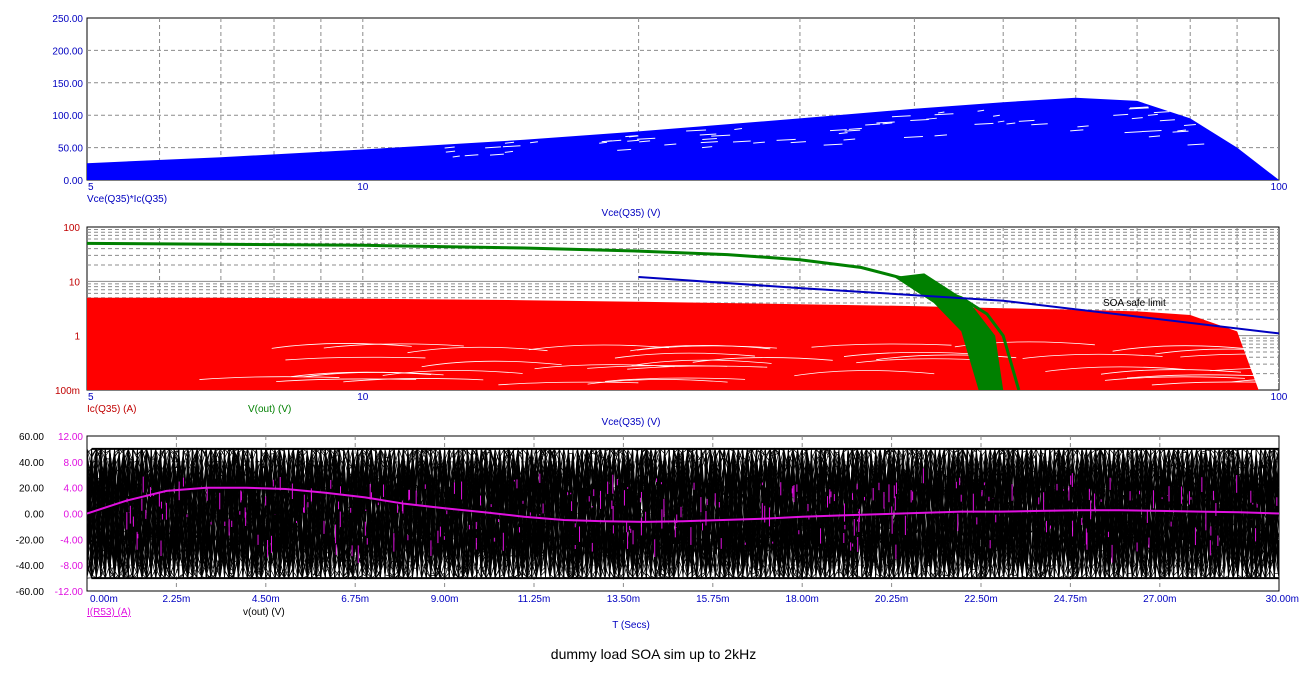  What do you see at coordinates (1282, 599) in the screenshot?
I see `x-tick-label: 30.00m` at bounding box center [1282, 599].